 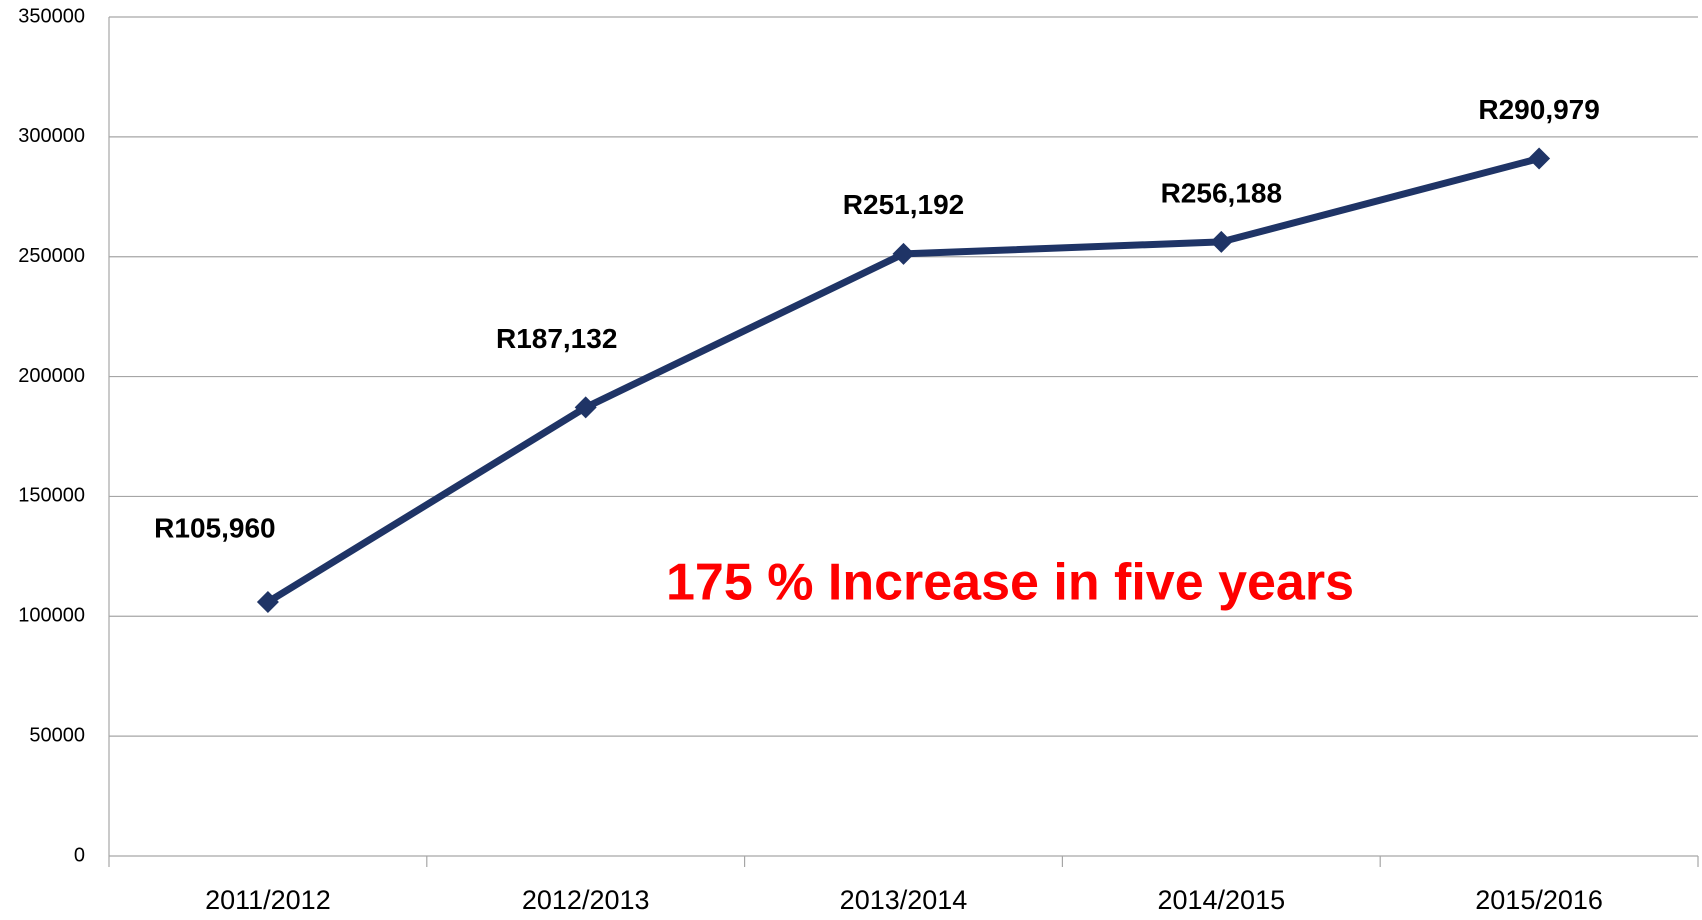 I want to click on y-tick-label: 300000, so click(x=51, y=136).